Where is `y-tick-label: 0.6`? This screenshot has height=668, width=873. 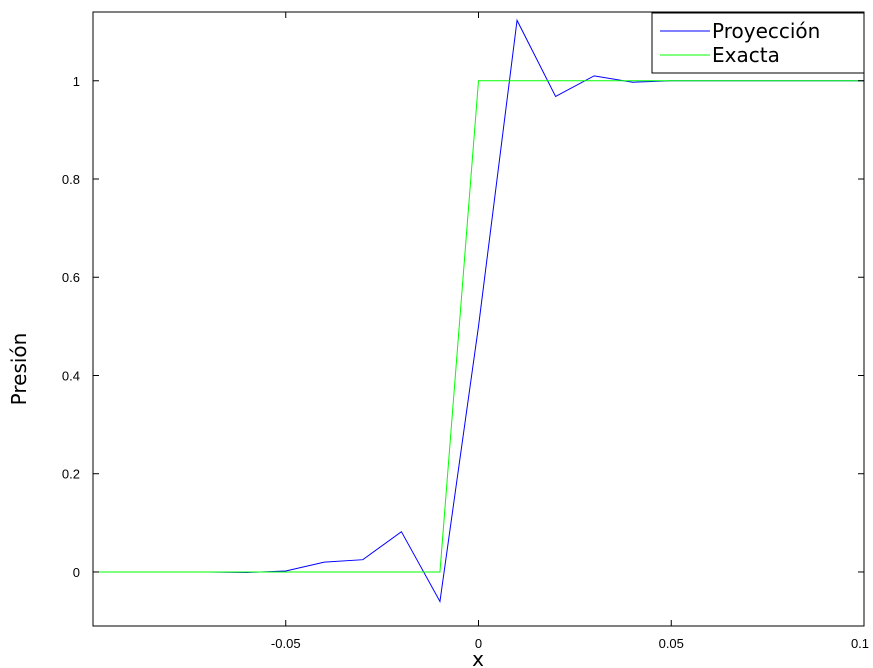
y-tick-label: 0.6 is located at coordinates (71, 277).